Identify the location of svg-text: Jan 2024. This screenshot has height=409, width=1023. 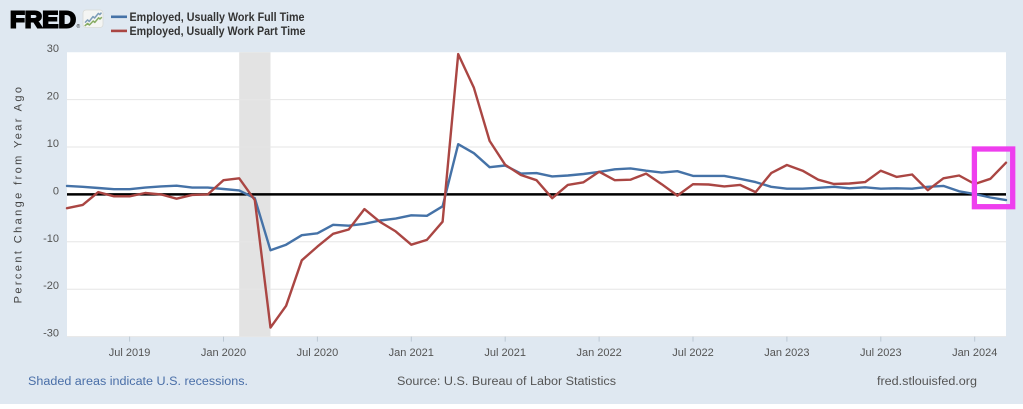
(974, 353).